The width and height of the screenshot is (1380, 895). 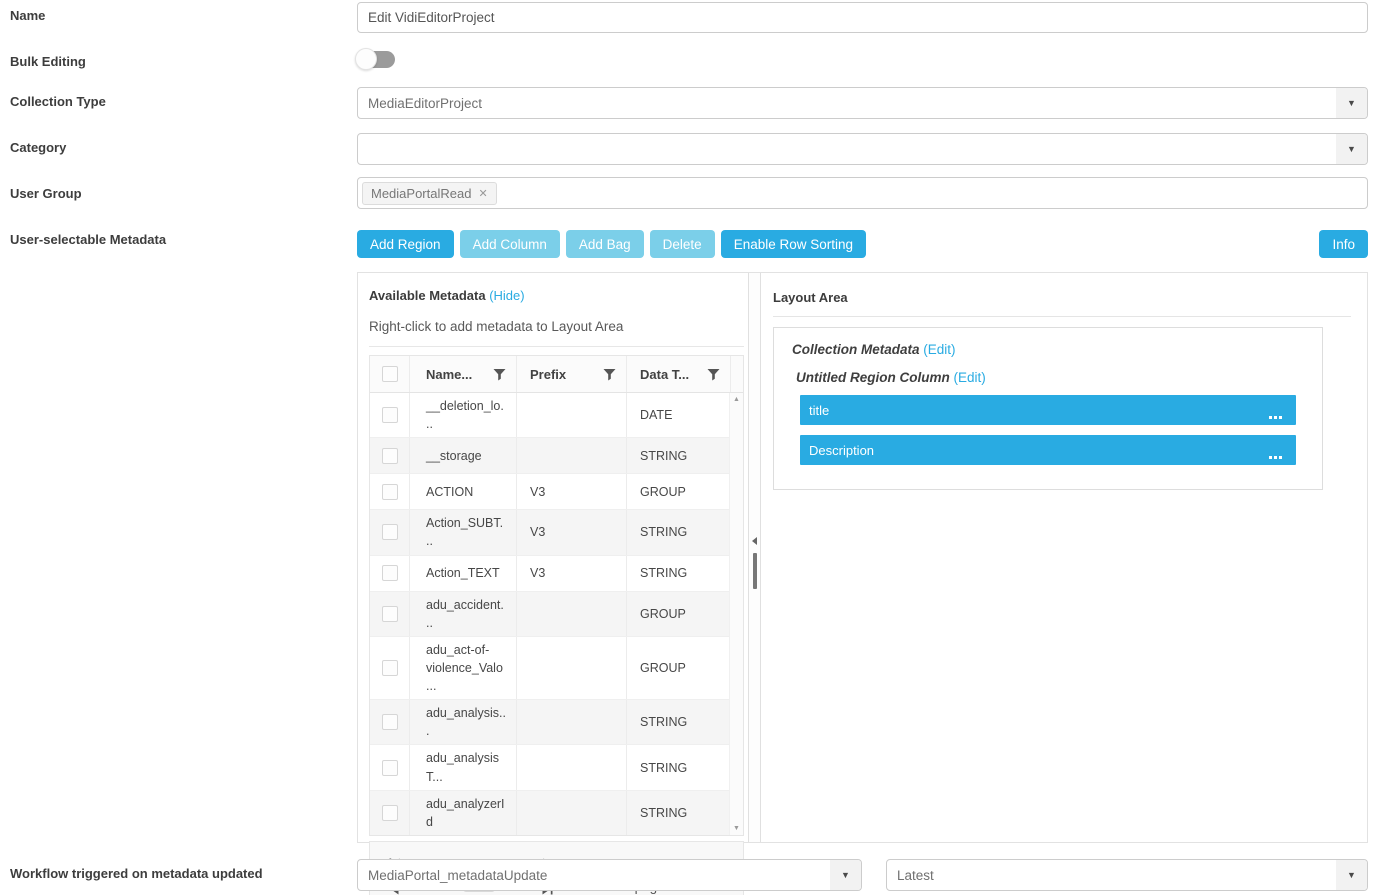 I want to click on collection-type-row: Collection Type MediaEditorProject ▼, so click(x=684, y=103).